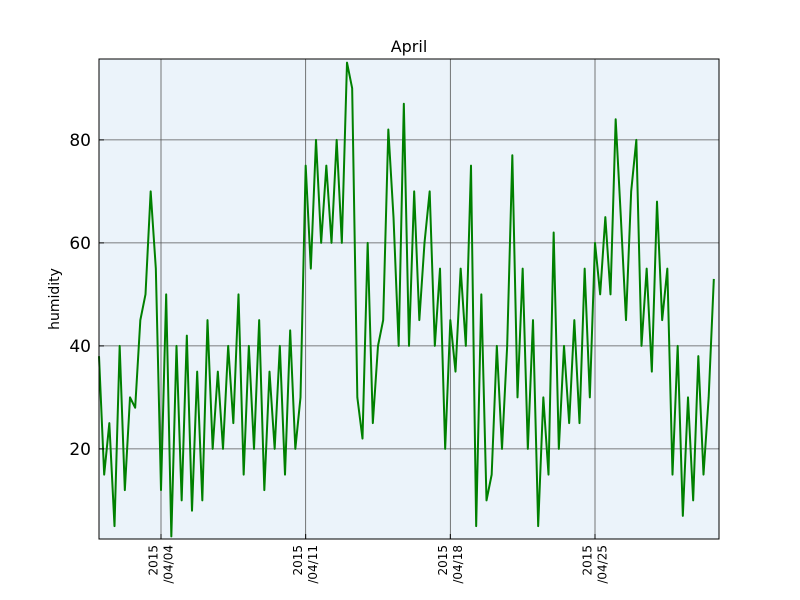 The height and width of the screenshot is (600, 800). Describe the element at coordinates (450, 564) in the screenshot. I see `x-tick-label: 2015/04/18` at that location.